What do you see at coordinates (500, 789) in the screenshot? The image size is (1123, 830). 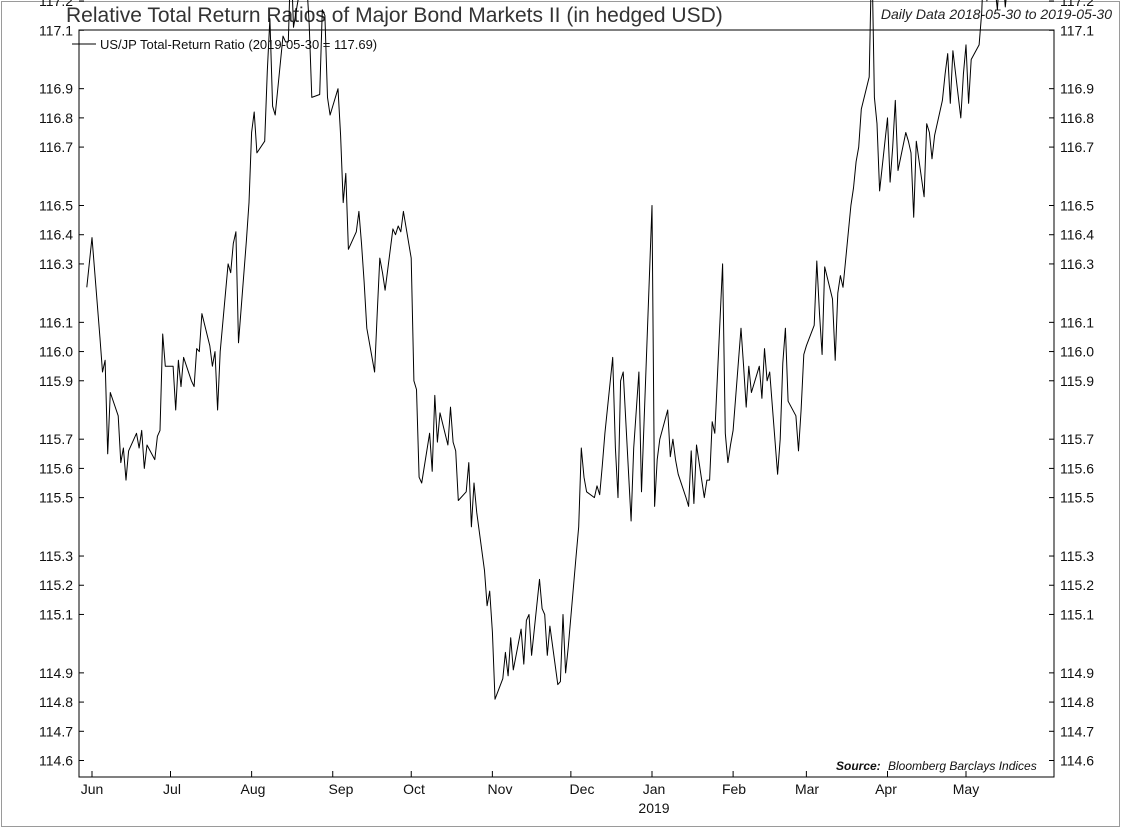 I see `x-tick-label: Nov` at bounding box center [500, 789].